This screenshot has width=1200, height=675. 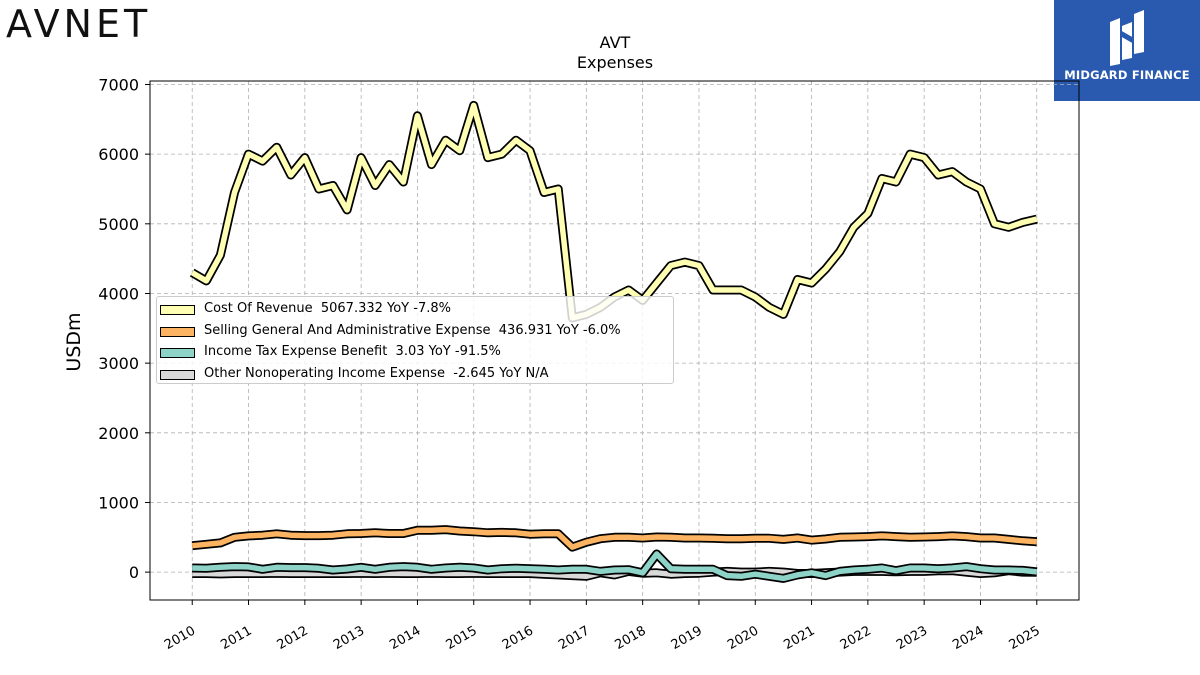 I want to click on x-tick-label: 2024, so click(x=968, y=638).